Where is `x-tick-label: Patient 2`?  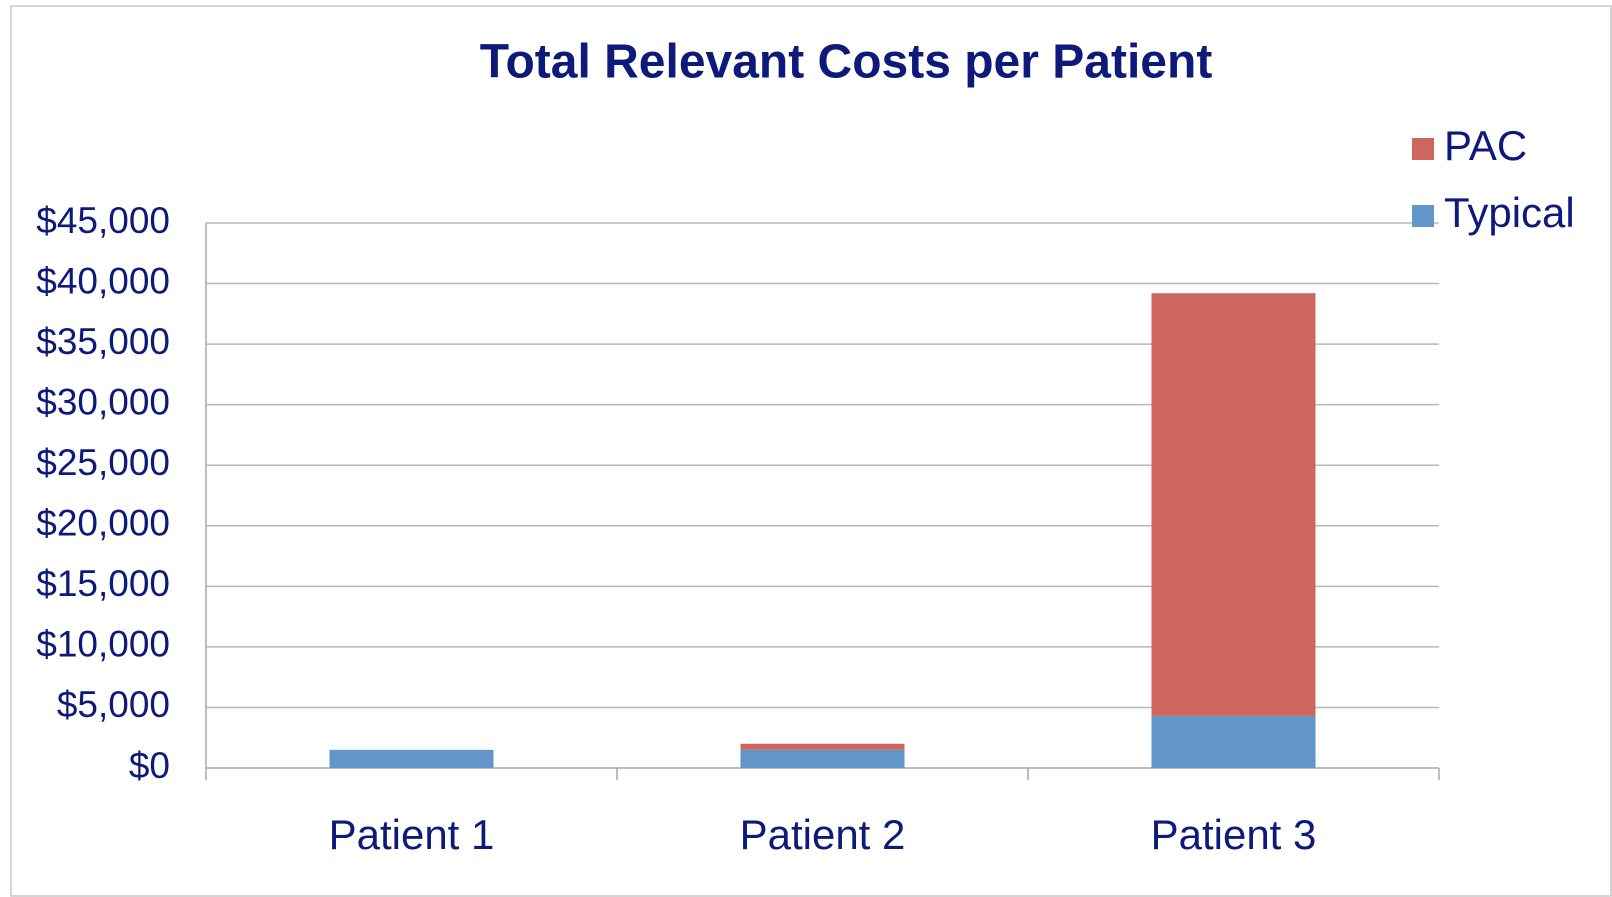
x-tick-label: Patient 2 is located at coordinates (823, 834).